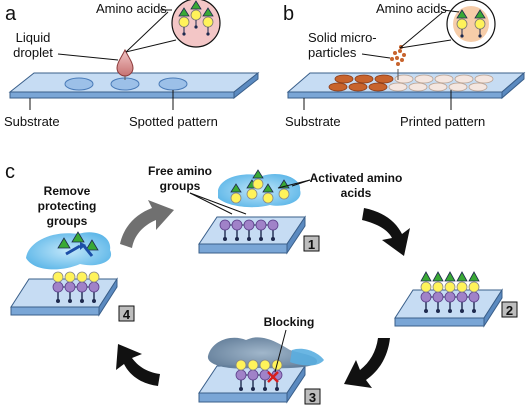 Image resolution: width=527 pixels, height=414 pixels. I want to click on protecting-groups-leaving, so click(78, 244).